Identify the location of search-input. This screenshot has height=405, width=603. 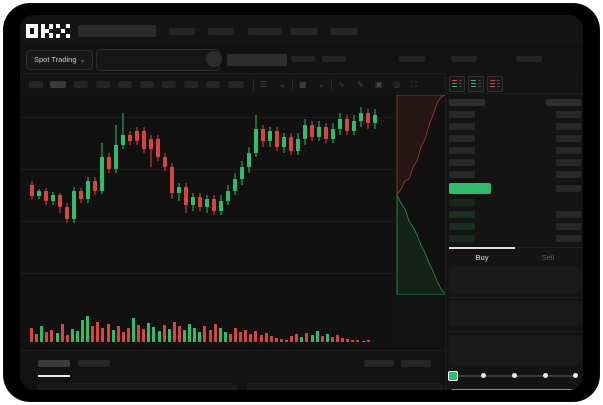
(117, 31).